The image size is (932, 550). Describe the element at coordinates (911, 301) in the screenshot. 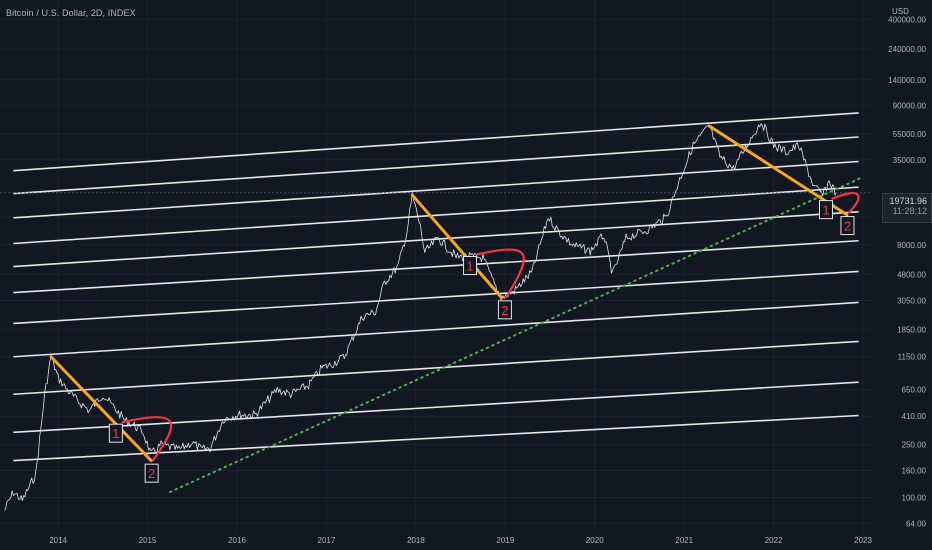

I see `price-tick-label: 3050.00` at that location.